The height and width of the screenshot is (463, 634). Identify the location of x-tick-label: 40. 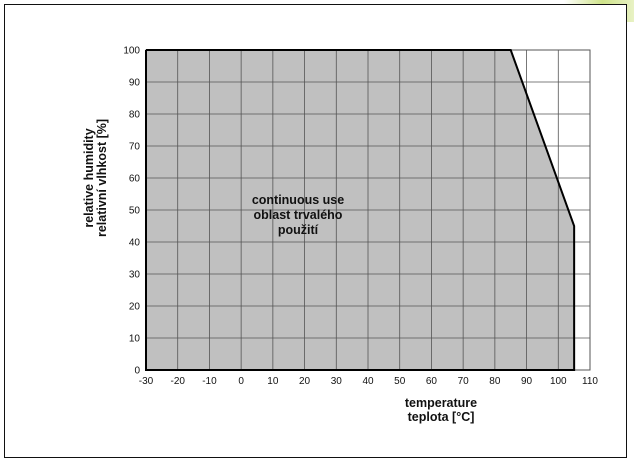
(368, 381).